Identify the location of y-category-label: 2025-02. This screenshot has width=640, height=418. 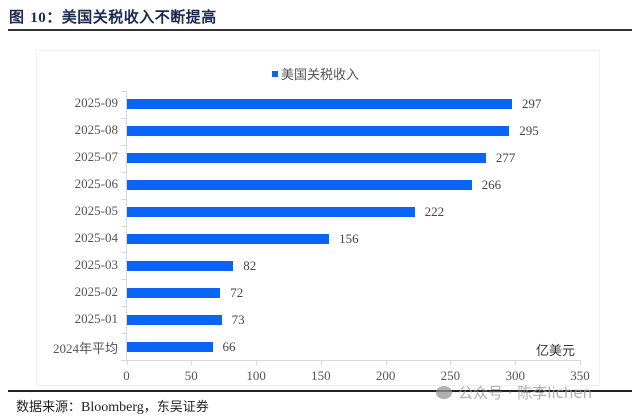
(96, 291).